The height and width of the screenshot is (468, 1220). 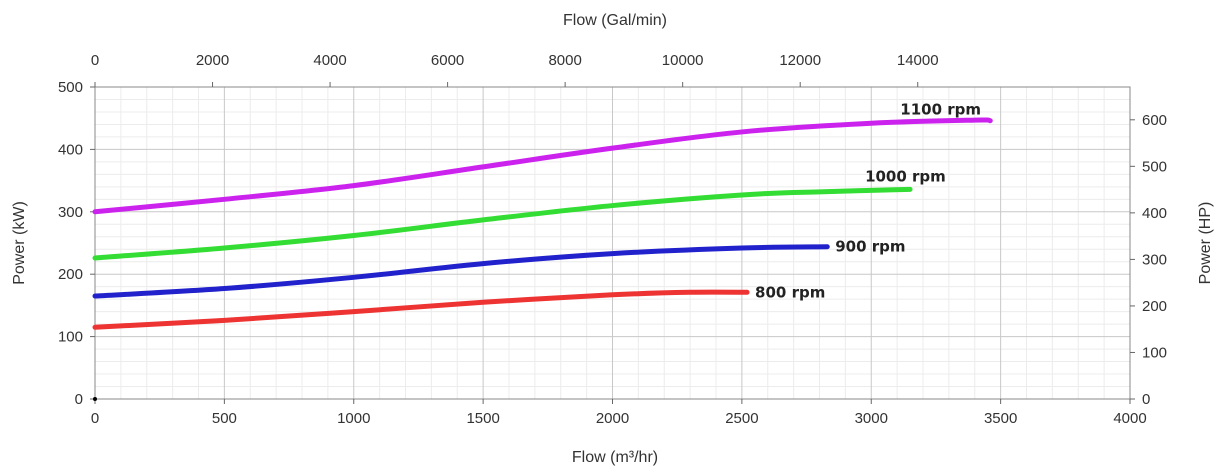 What do you see at coordinates (1154, 306) in the screenshot?
I see `tick-label-right: 200` at bounding box center [1154, 306].